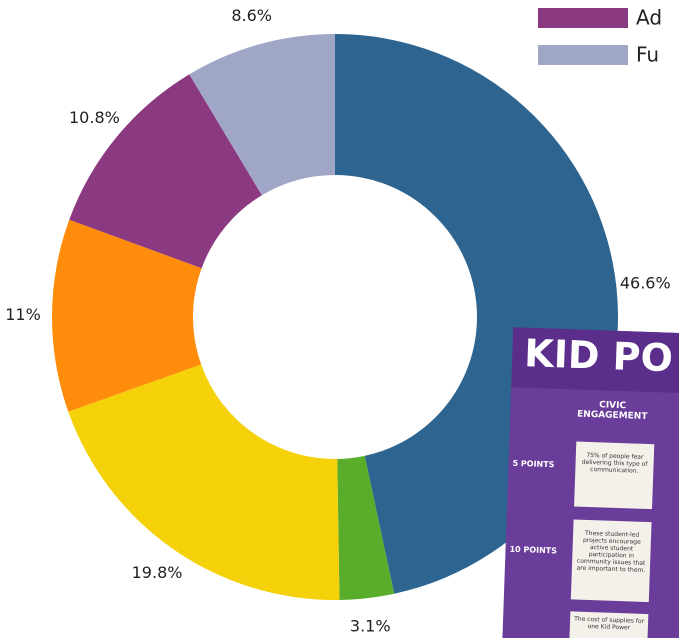 The image size is (679, 638). I want to click on data-label: 8.6%, so click(251, 15).